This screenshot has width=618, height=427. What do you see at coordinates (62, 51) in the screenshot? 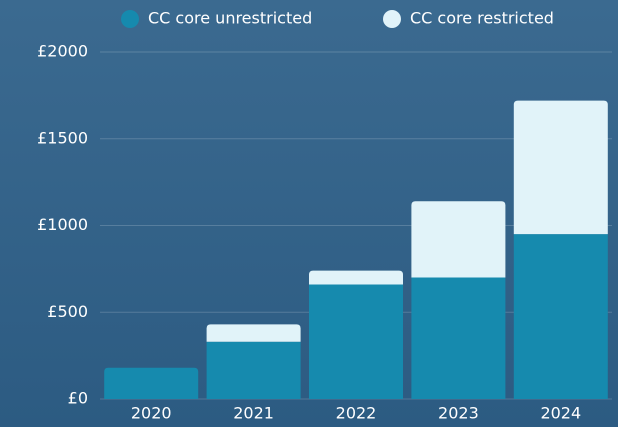
I see `y-tick-label: £2000` at bounding box center [62, 51].